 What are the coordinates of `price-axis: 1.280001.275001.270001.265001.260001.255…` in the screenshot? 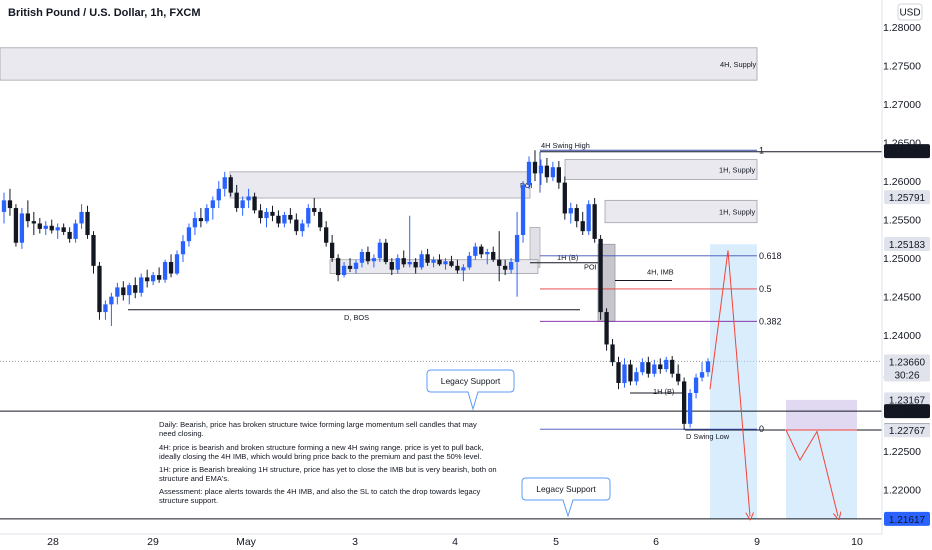 It's located at (906, 275).